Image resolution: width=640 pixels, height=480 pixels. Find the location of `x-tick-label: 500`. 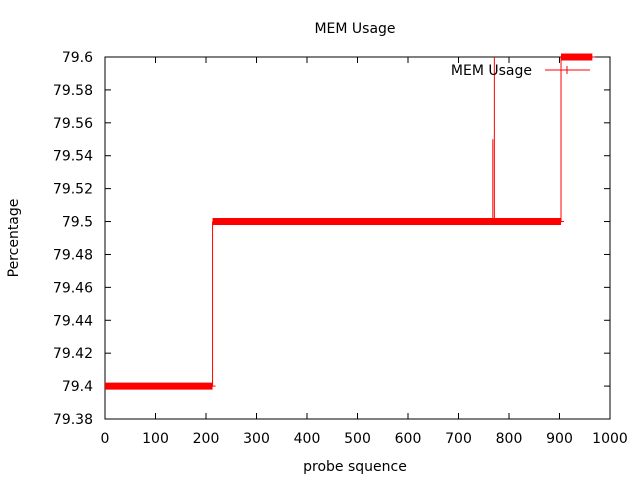

x-tick-label: 500 is located at coordinates (357, 439).